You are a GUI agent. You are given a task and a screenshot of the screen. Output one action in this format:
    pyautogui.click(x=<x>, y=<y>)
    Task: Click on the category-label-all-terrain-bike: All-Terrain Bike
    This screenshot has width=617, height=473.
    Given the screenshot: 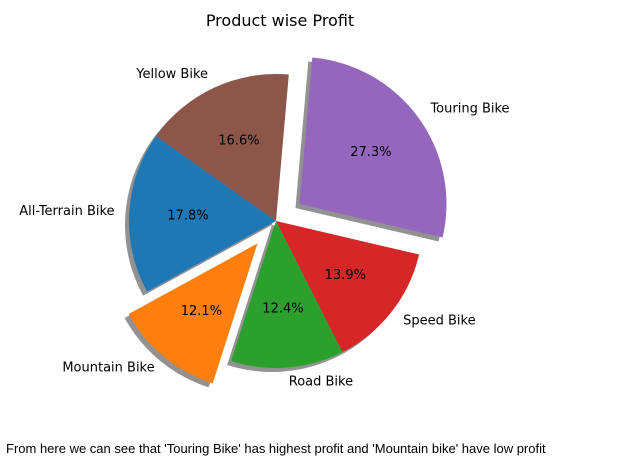 What is the action you would take?
    pyautogui.click(x=66, y=211)
    